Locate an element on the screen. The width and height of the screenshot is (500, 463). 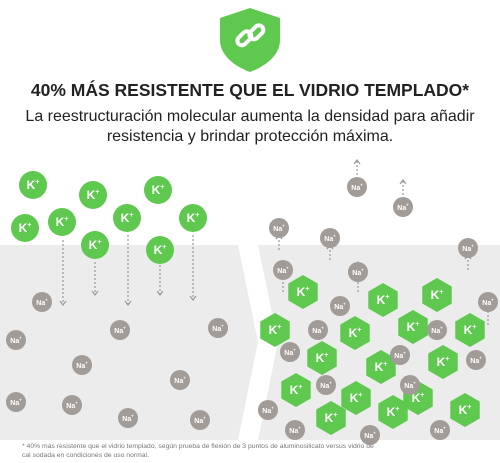
subtitle: resistencia y brindar protección máxima. is located at coordinates (250, 136).